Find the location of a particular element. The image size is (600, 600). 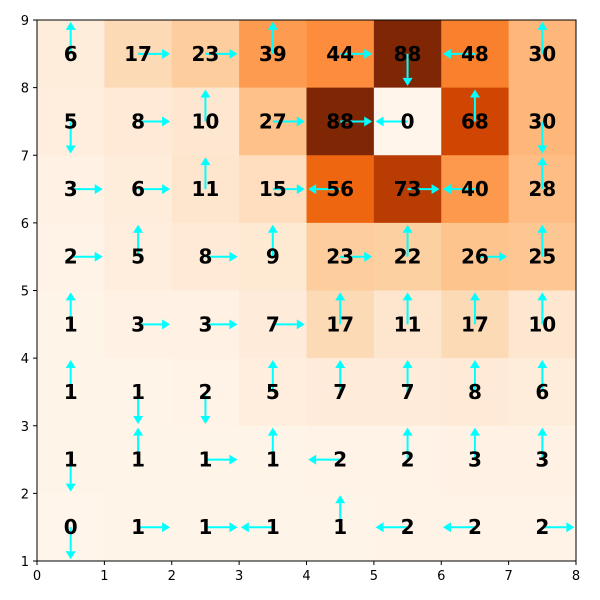

cell-value: 39 is located at coordinates (273, 54).